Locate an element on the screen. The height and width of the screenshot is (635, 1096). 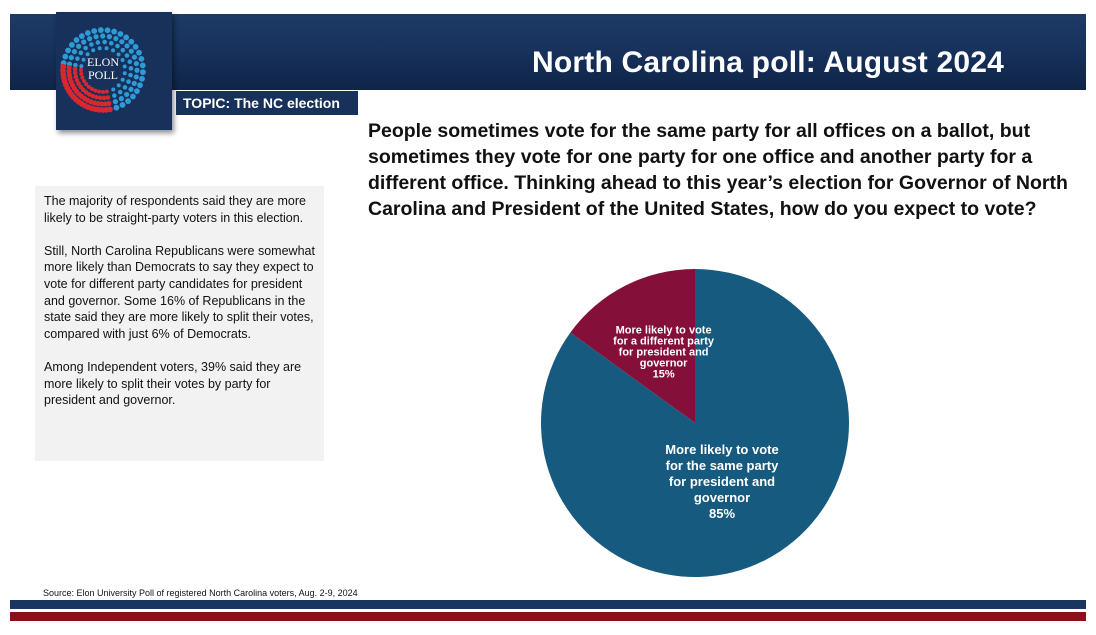
pie-slice-same-party is located at coordinates (694, 423).